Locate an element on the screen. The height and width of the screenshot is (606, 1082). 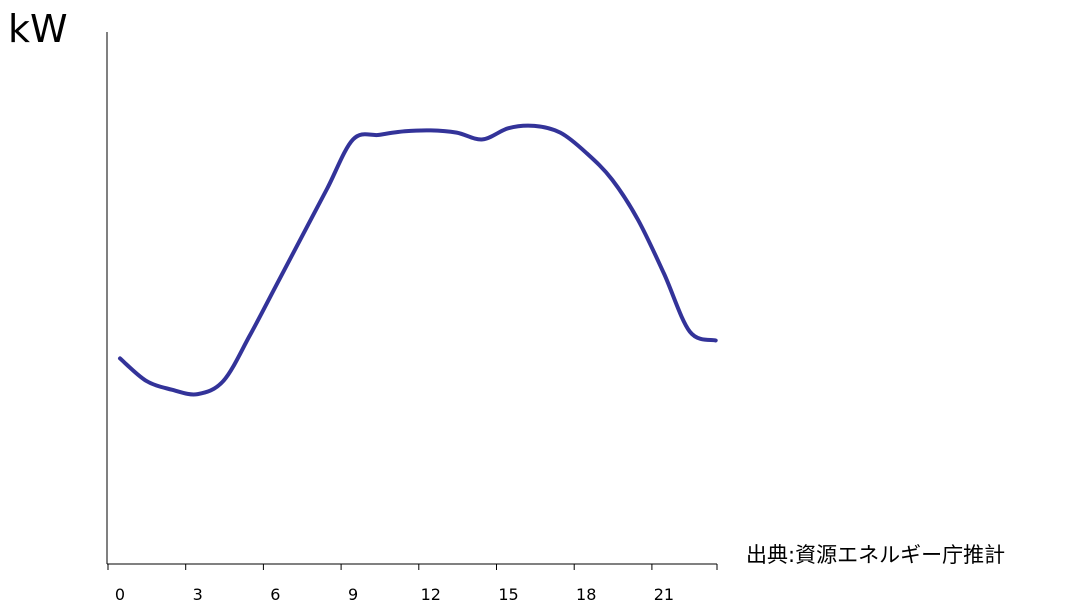
x-tick-label-21: 21 is located at coordinates (664, 594).